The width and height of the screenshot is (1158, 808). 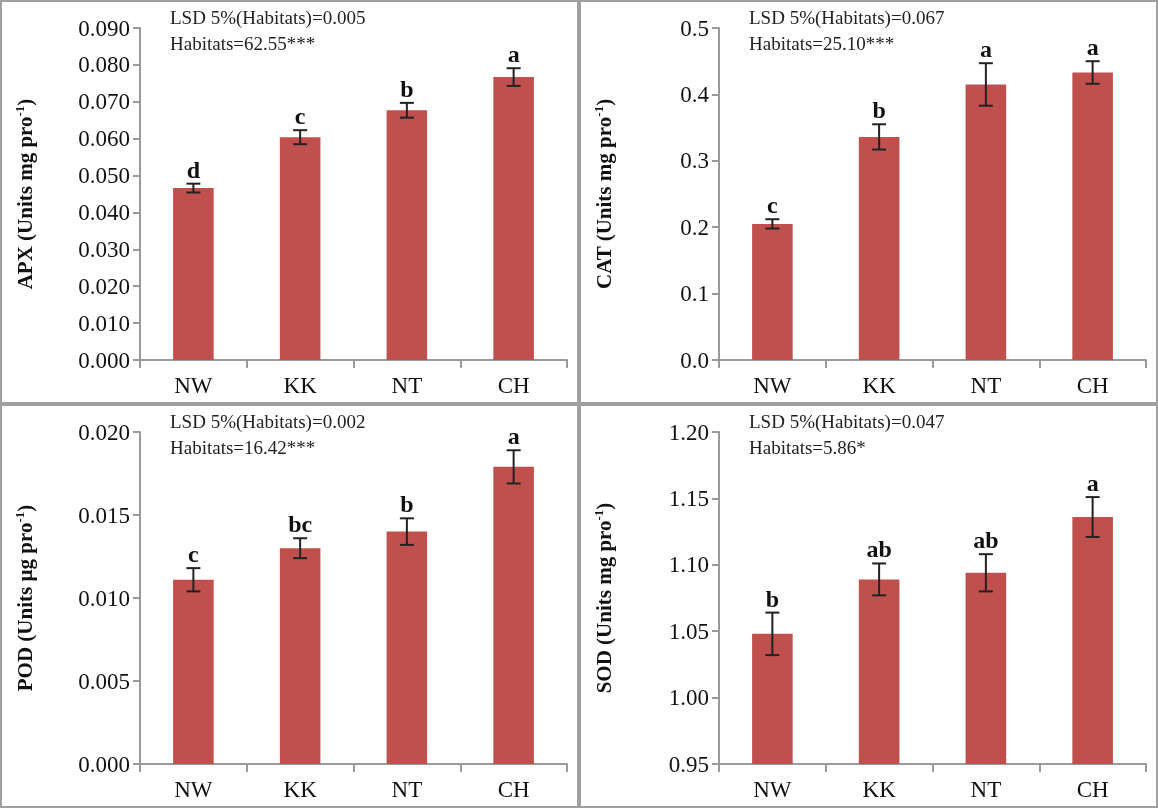 What do you see at coordinates (694, 227) in the screenshot?
I see `y-tick-label: 0.2` at bounding box center [694, 227].